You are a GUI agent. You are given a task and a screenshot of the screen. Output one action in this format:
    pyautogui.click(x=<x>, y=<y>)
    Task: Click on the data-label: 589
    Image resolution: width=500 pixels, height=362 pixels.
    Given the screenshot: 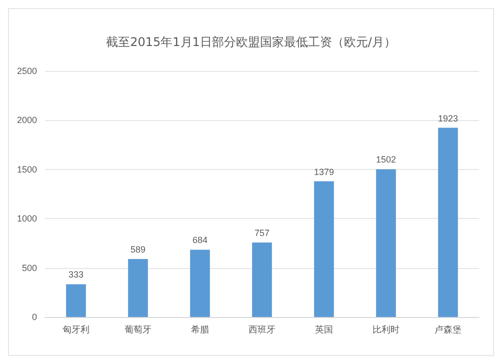 What is the action you would take?
    pyautogui.click(x=138, y=249)
    